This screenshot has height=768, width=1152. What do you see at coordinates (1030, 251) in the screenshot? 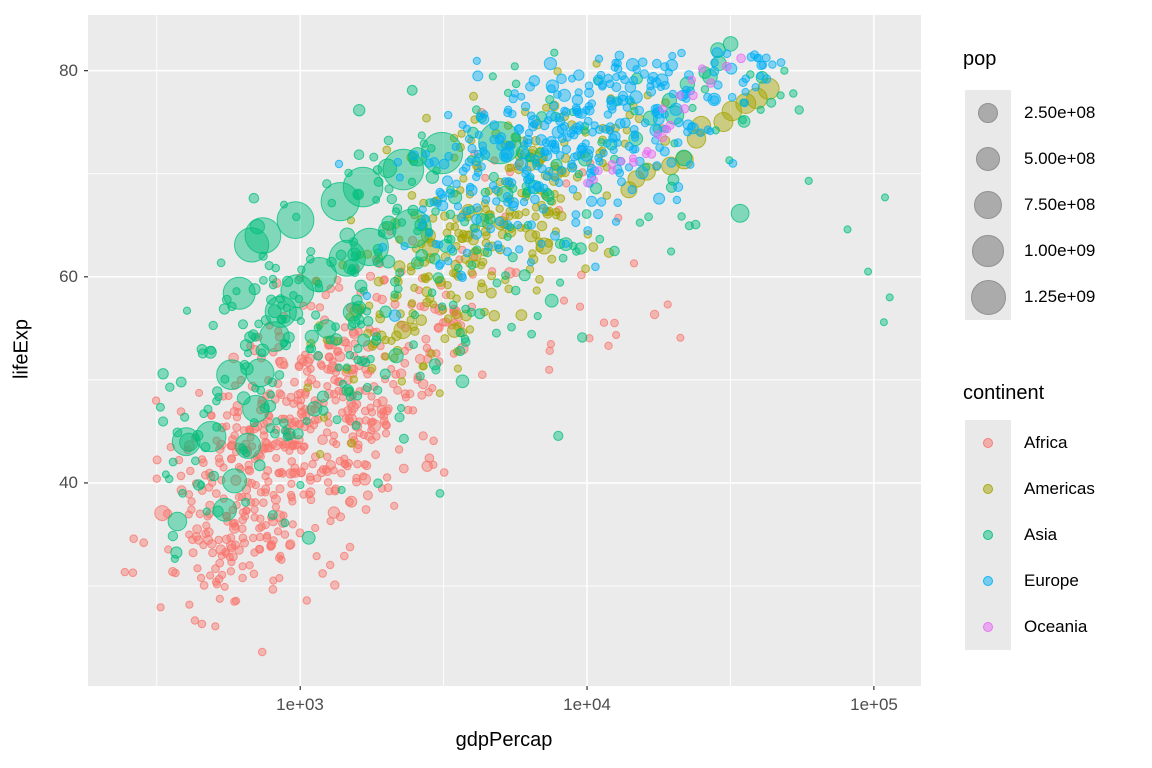
I see `size-legend-row: 1.00e+09` at bounding box center [1030, 251].